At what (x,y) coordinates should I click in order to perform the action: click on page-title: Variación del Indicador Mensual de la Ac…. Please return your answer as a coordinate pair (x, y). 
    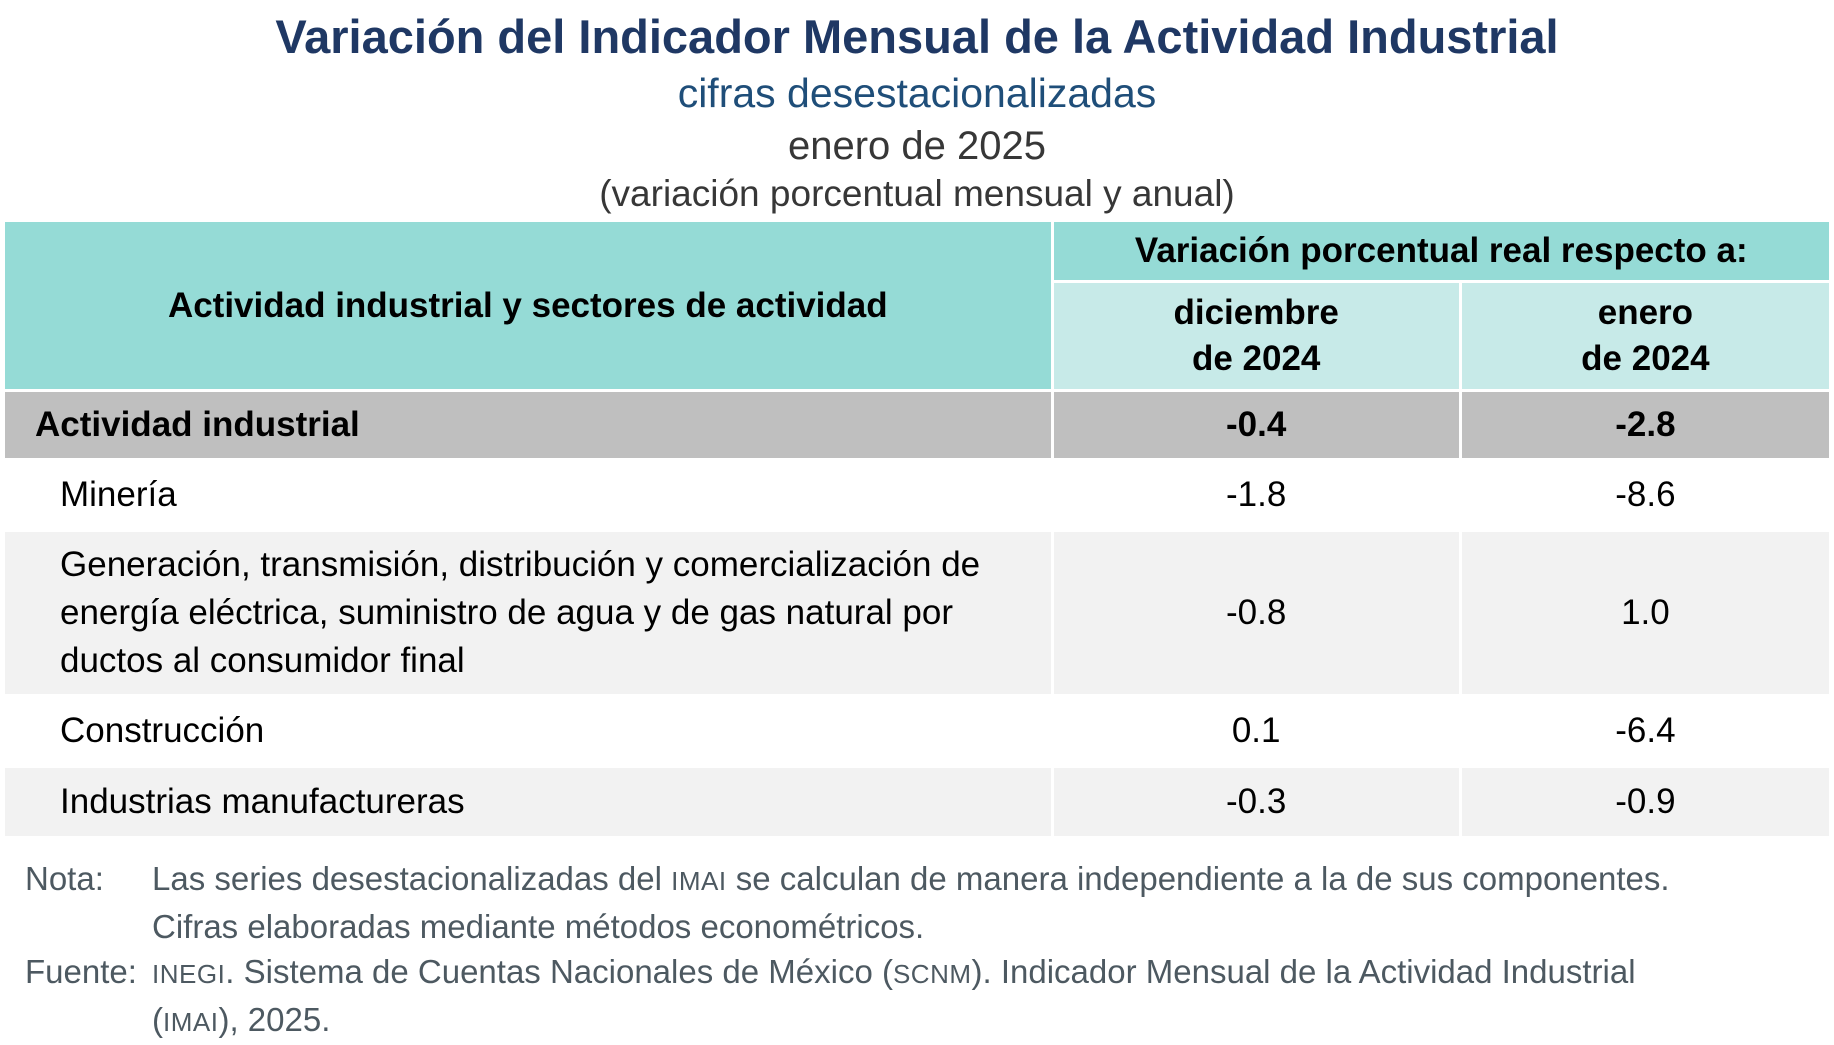
    Looking at the image, I should click on (917, 36).